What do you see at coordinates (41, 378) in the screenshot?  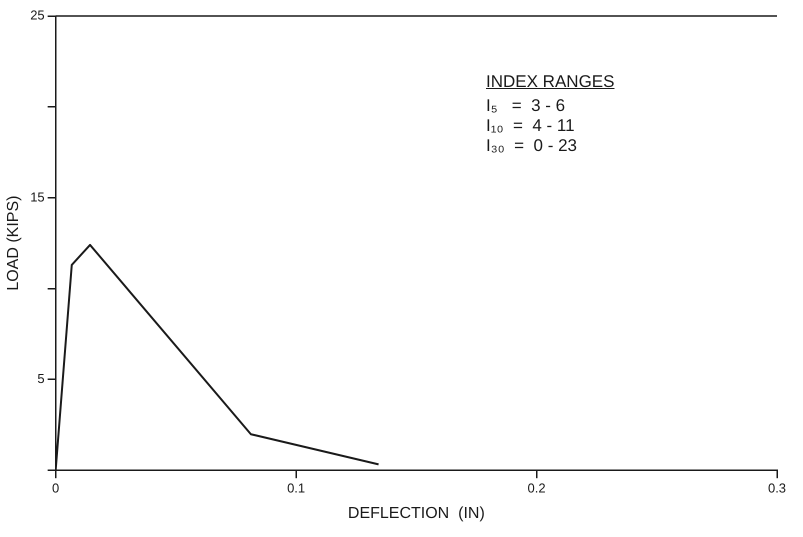 I see `y-tick-label: 5` at bounding box center [41, 378].